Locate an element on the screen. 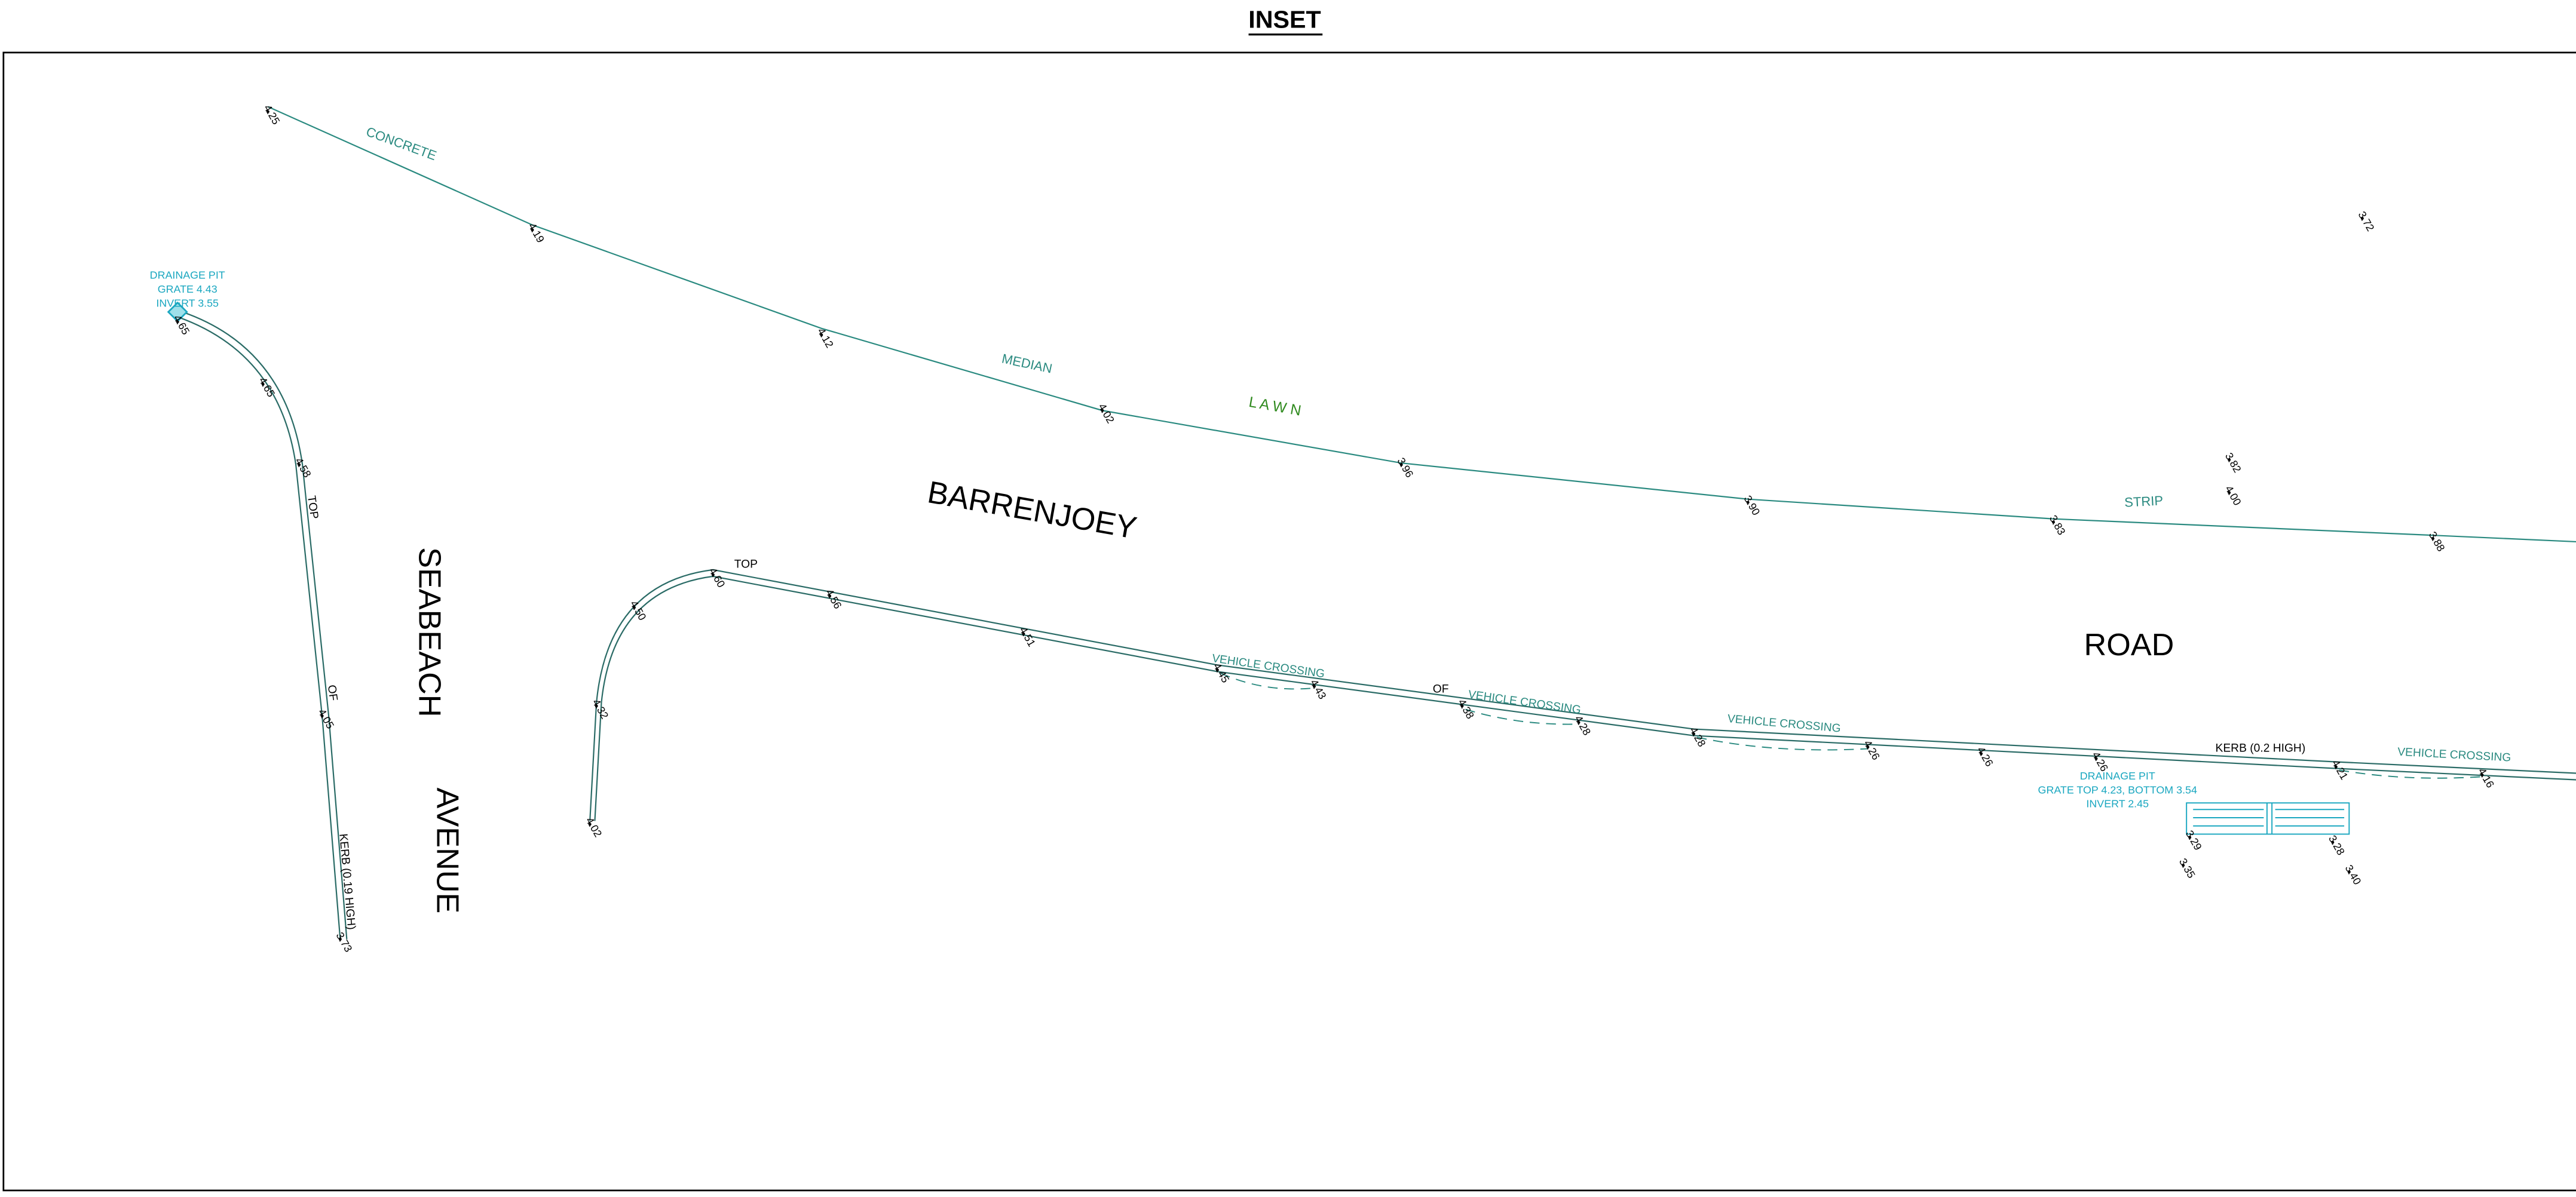  spot-level: 4.05 is located at coordinates (326, 719).